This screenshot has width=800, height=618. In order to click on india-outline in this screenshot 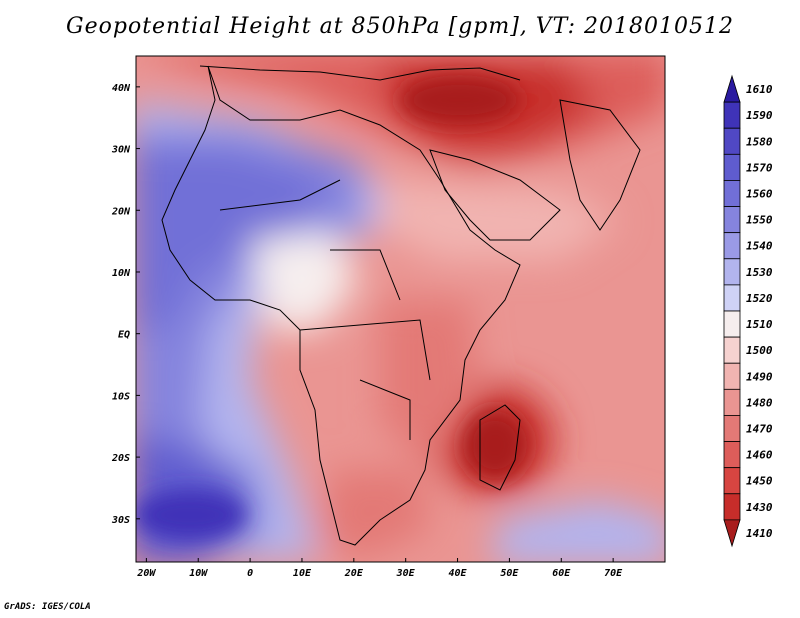, I will do `click(600, 165)`.